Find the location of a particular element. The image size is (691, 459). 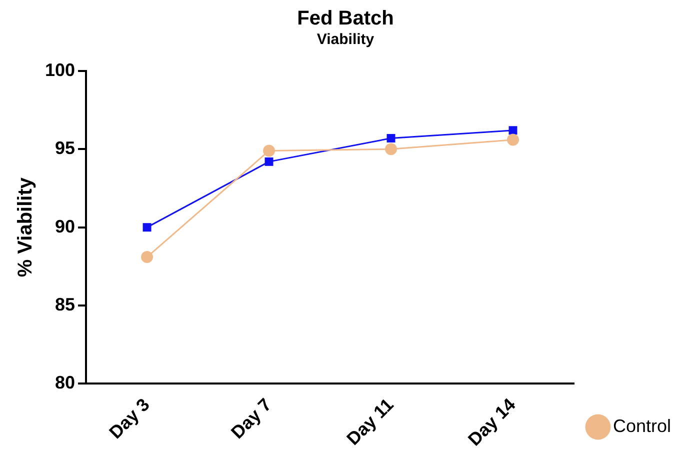

chart-subtitle: Viability is located at coordinates (345, 39).